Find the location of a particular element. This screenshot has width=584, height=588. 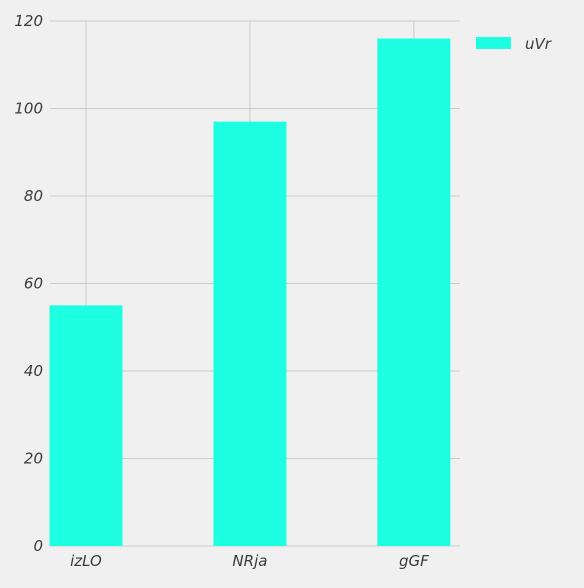

bar-gGF is located at coordinates (414, 292).